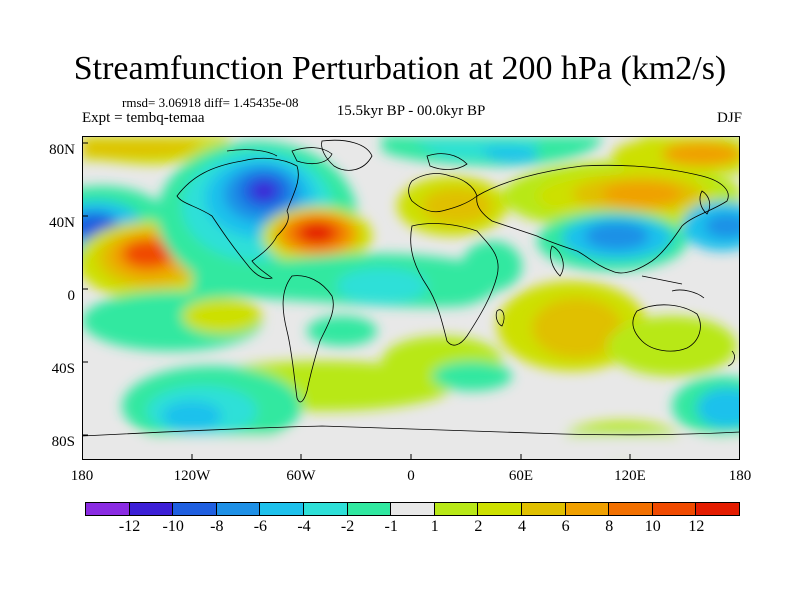 This screenshot has height=600, width=800. I want to click on colorbar, so click(412, 509).